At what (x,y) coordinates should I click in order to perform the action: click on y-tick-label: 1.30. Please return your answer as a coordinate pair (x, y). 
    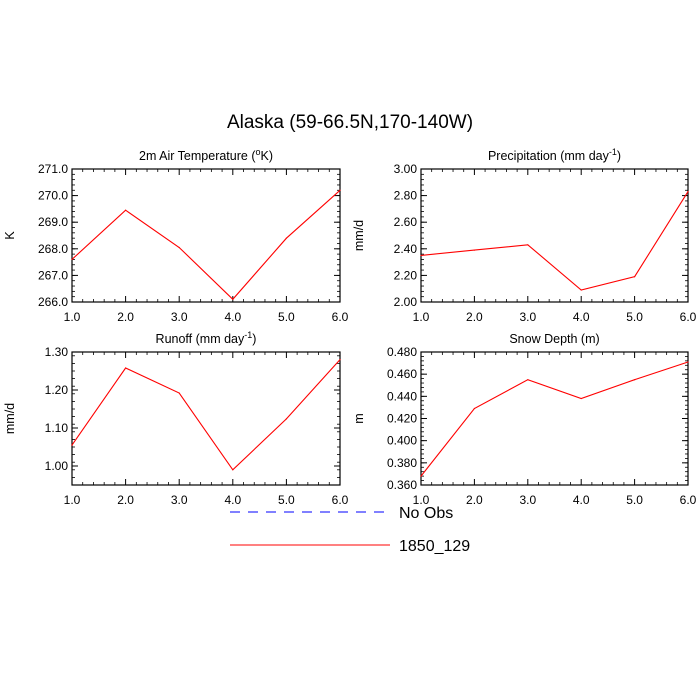
    Looking at the image, I should click on (57, 352).